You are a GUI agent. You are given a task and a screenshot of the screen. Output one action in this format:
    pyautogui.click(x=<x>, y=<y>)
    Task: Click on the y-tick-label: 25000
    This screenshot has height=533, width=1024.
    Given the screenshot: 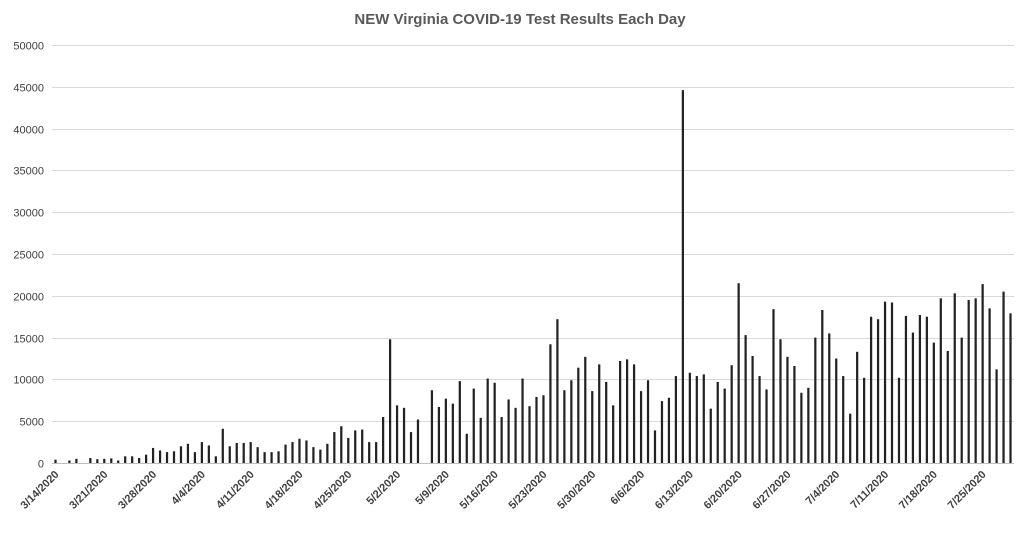 What is the action you would take?
    pyautogui.click(x=28, y=256)
    